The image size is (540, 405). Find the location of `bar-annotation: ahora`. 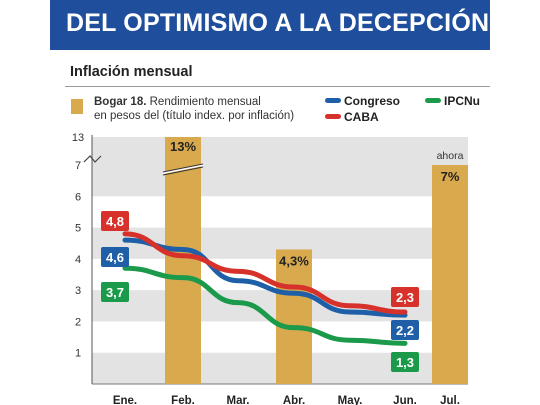

bar-annotation: ahora is located at coordinates (450, 156).